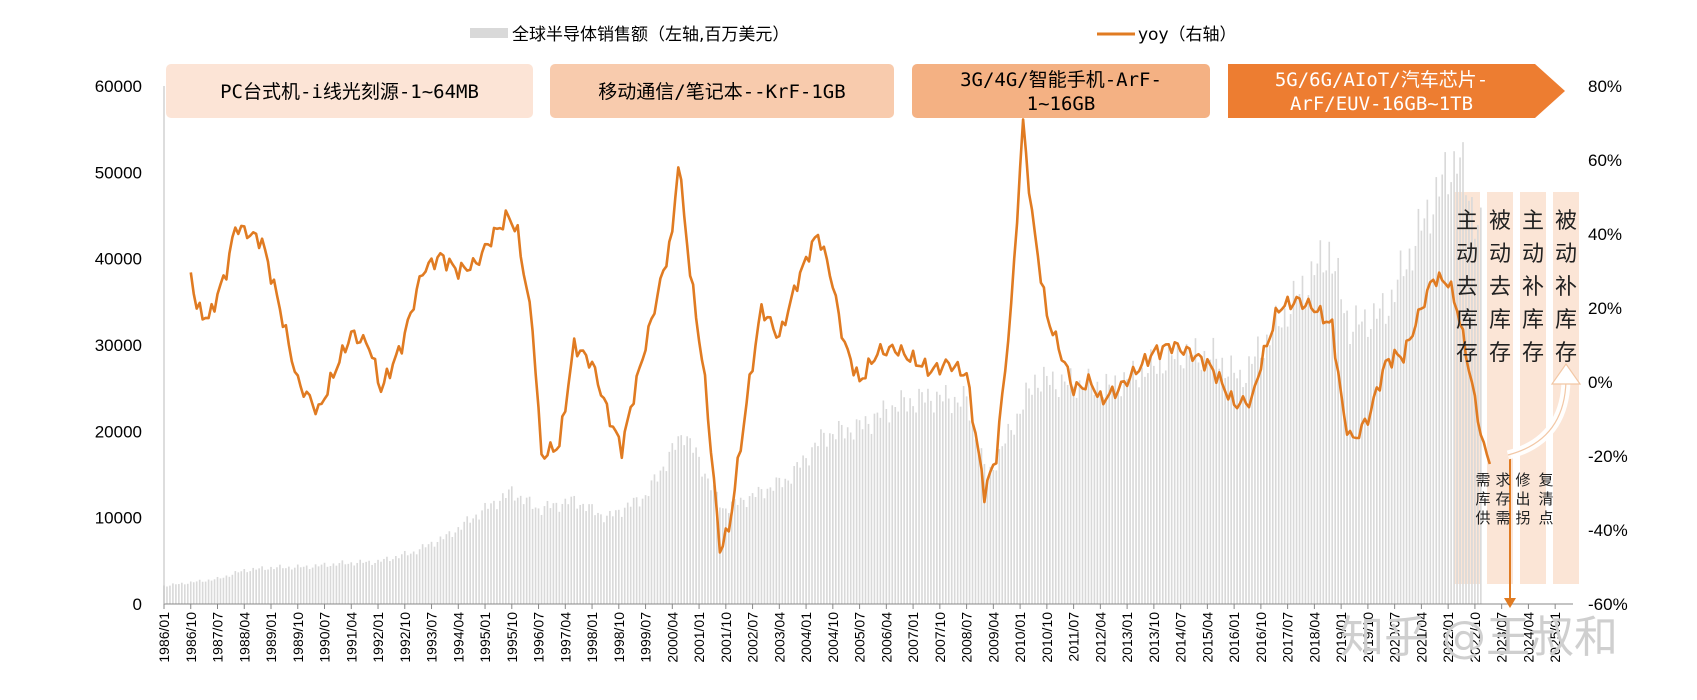 This screenshot has width=1697, height=700. Describe the element at coordinates (650, 35) in the screenshot. I see `legend-bar-label: 全球半导体销售额（左轴,百万美元）` at that location.